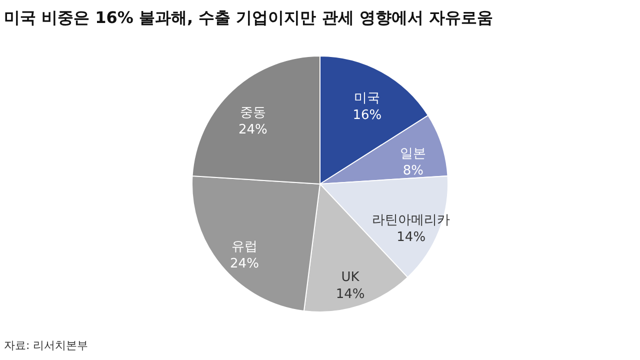 The width and height of the screenshot is (640, 360). I want to click on slice-label: 미국, so click(367, 98).